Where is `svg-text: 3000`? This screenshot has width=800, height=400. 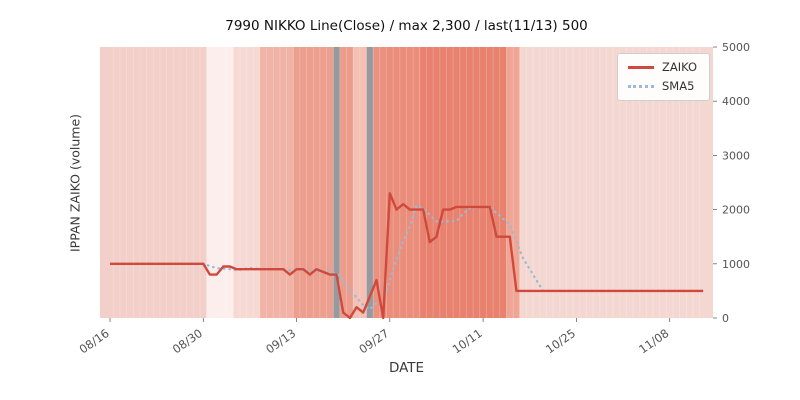
svg-text: 3000 is located at coordinates (736, 155).